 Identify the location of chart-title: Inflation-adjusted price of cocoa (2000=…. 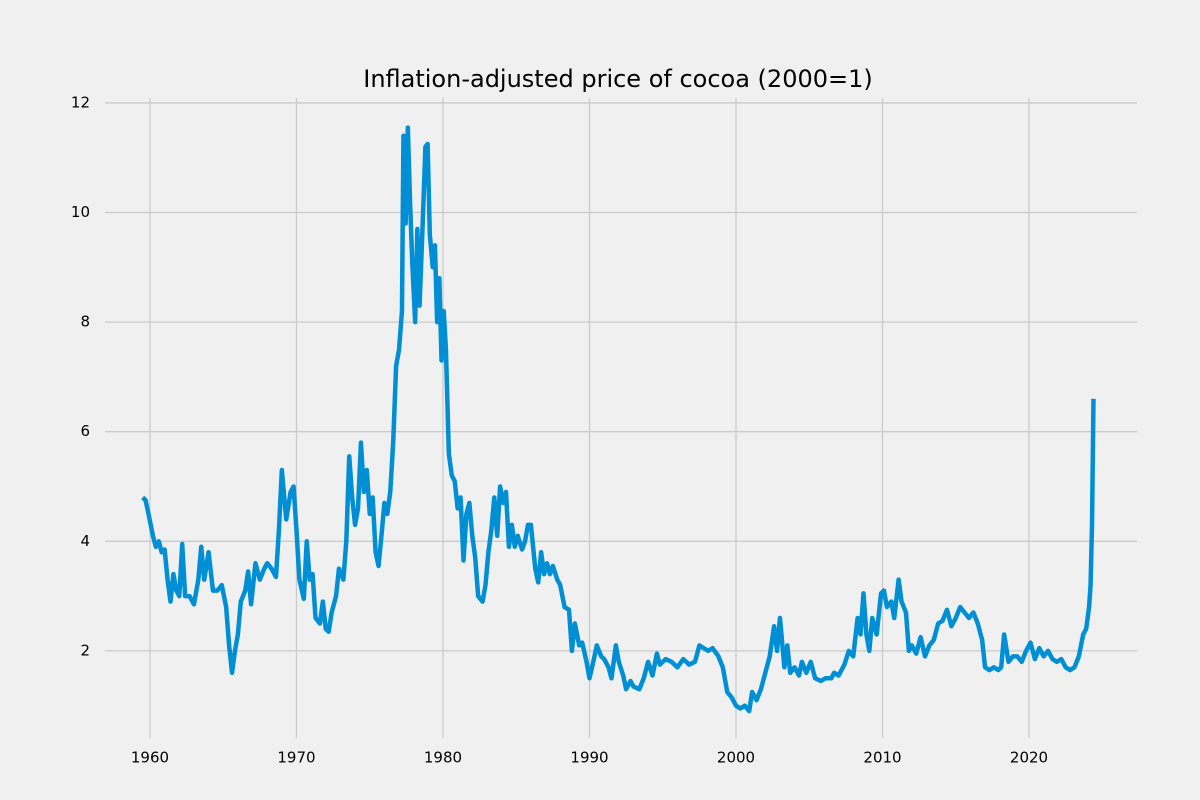
(618, 79).